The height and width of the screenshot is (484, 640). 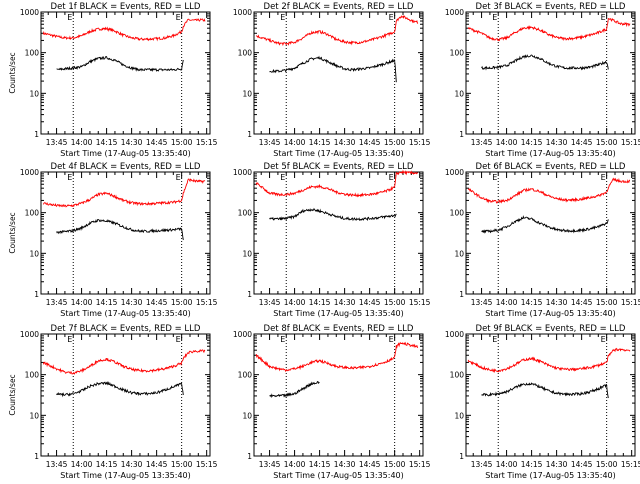 I want to click on panel-title: Det 8f BLACK = Events, RED = LLD, so click(x=339, y=329).